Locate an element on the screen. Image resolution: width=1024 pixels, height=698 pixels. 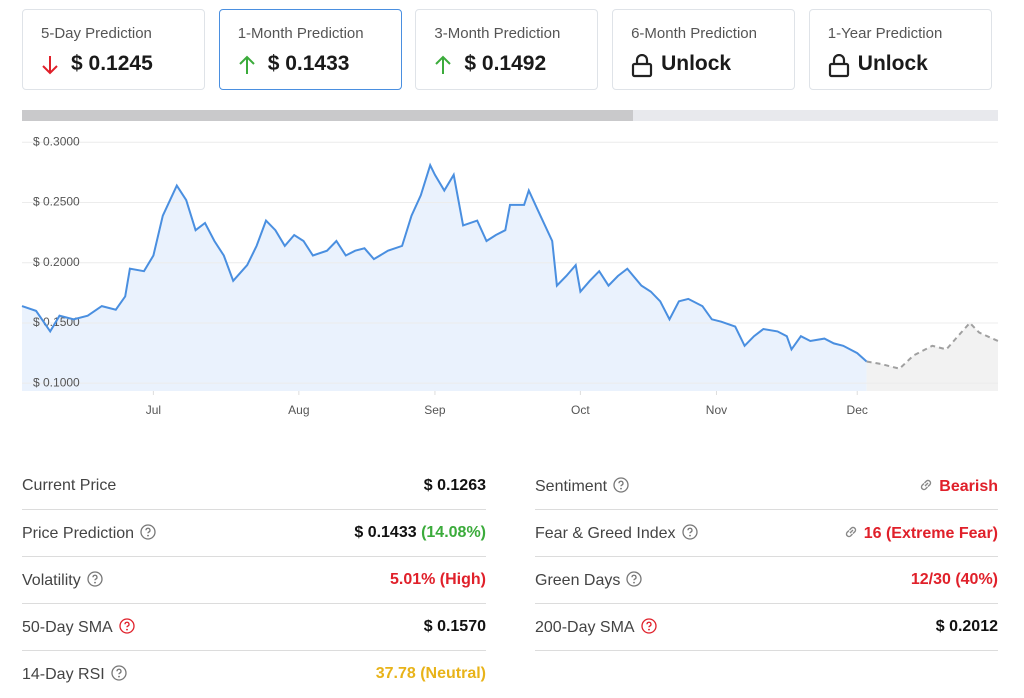
progress-fill is located at coordinates (327, 115).